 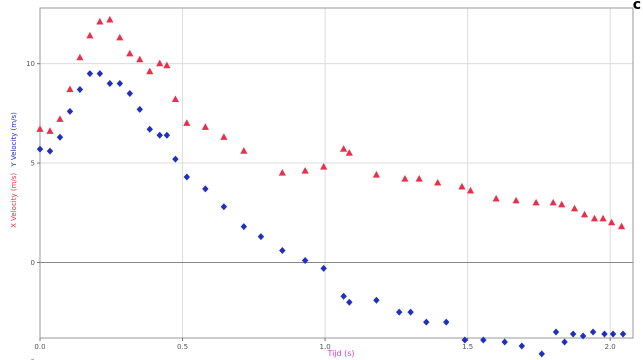 I want to click on x-tick-label: 0.0, so click(x=39, y=347).